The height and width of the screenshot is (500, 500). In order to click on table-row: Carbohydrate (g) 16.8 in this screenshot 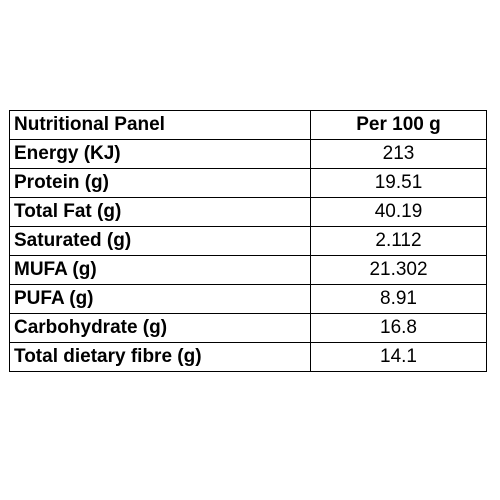, I will do `click(248, 328)`.